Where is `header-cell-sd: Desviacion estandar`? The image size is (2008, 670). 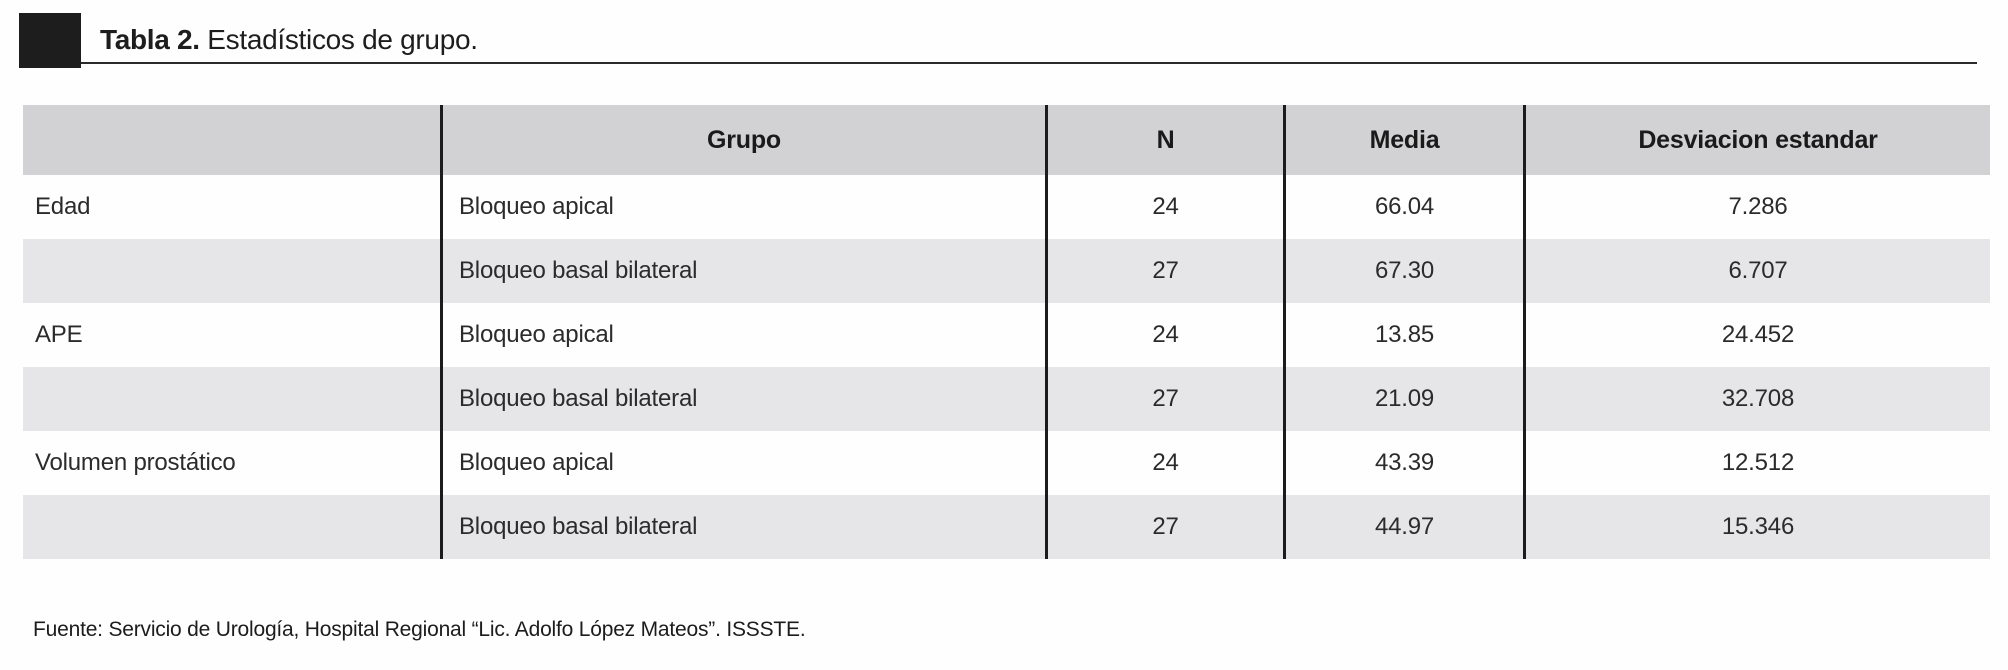
header-cell-sd: Desviacion estandar is located at coordinates (1756, 140).